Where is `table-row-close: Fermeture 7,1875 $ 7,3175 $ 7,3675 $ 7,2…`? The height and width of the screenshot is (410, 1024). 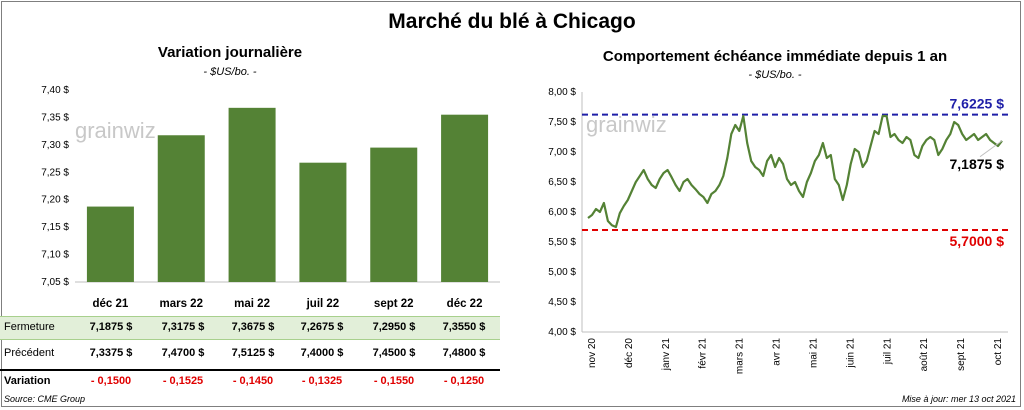
table-row-close: Fermeture 7,1875 $ 7,3175 $ 7,3675 $ 7,2… is located at coordinates (250, 328).